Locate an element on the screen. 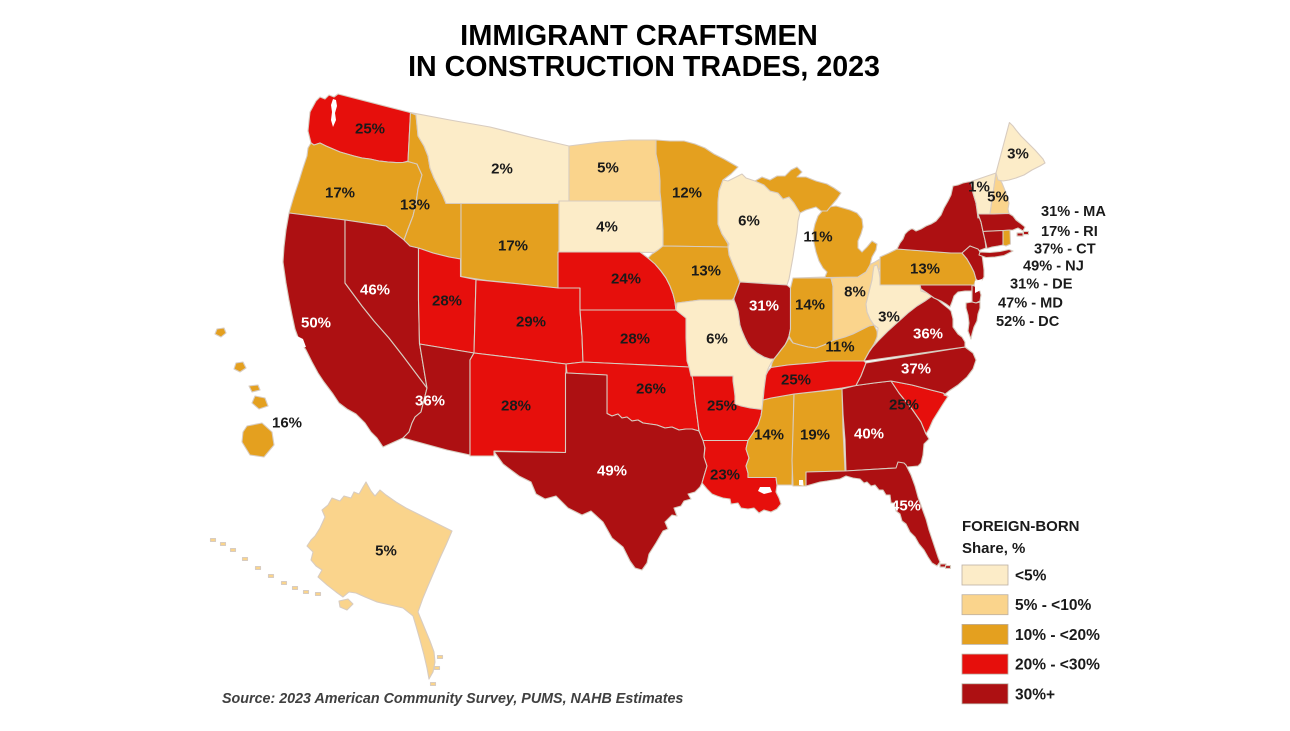  svg-text: 4% is located at coordinates (607, 227).